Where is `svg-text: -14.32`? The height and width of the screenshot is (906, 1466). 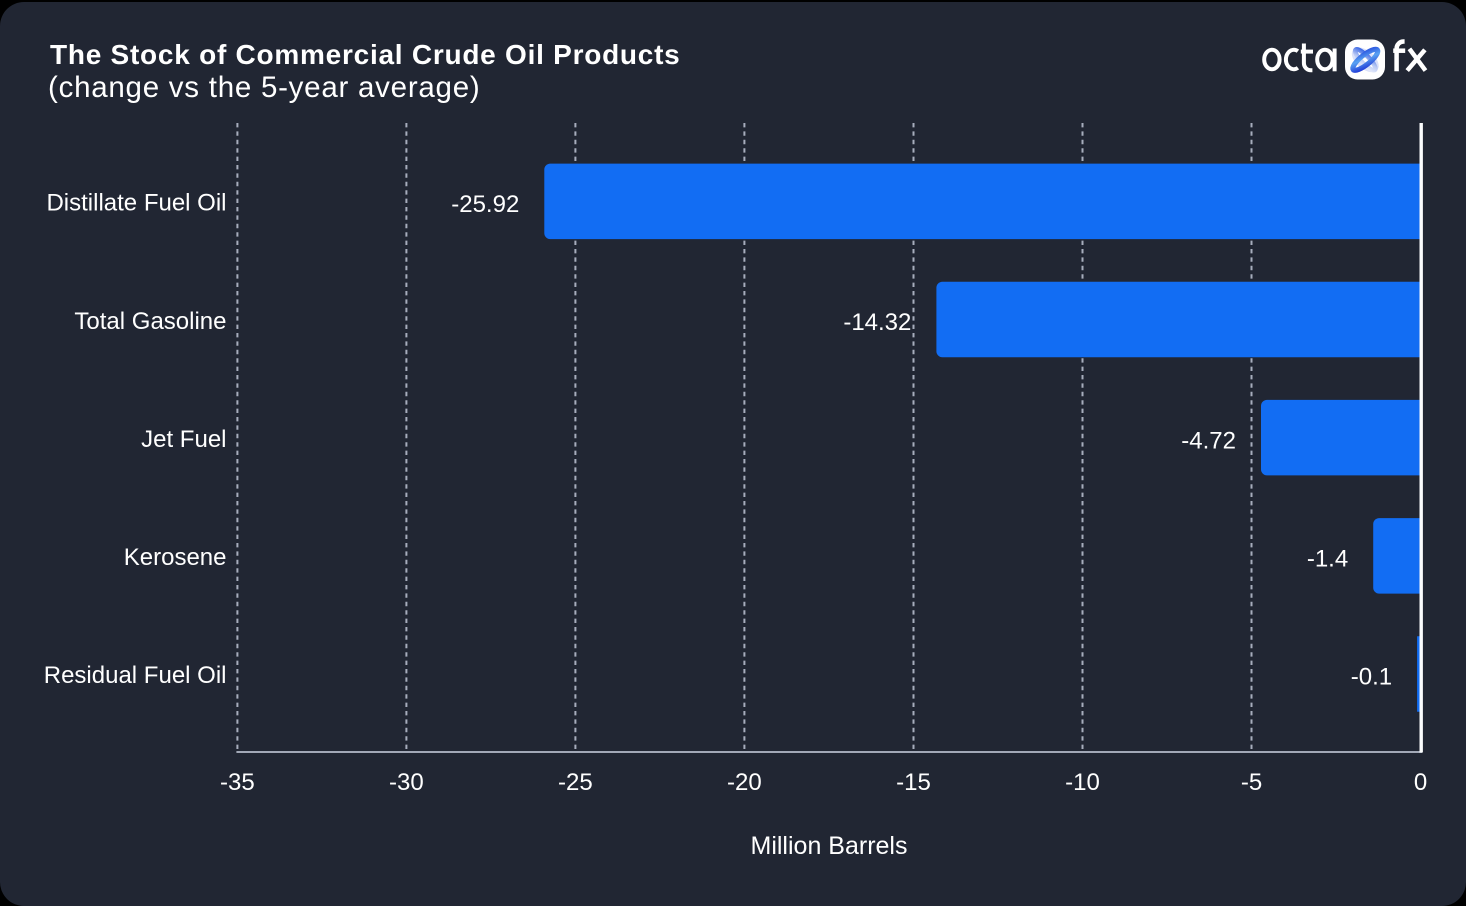
svg-text: -14.32 is located at coordinates (877, 322).